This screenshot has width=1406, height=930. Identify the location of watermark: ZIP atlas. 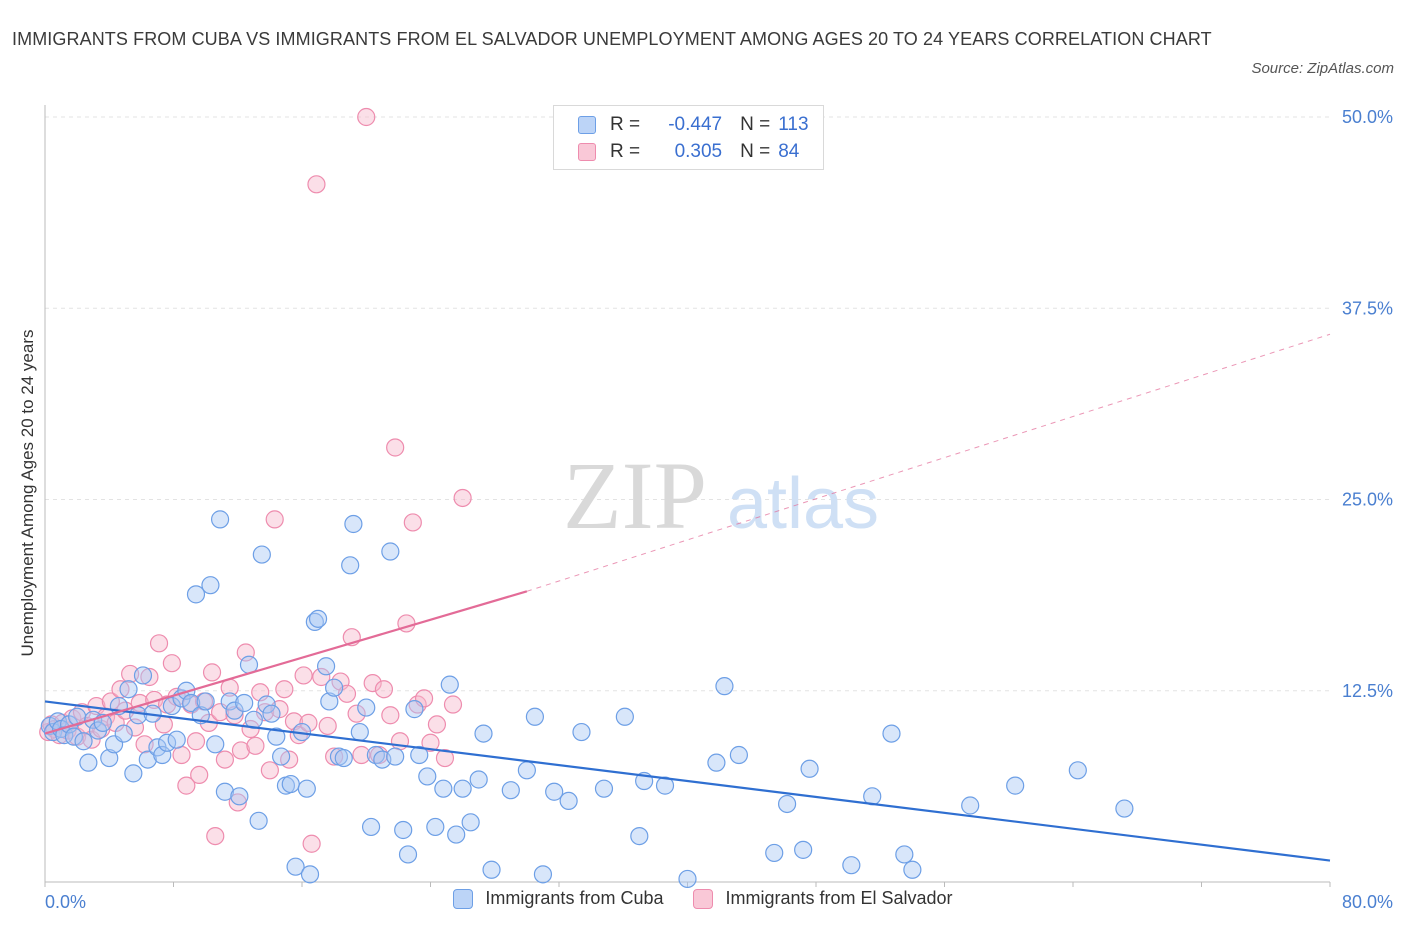
(721, 495).